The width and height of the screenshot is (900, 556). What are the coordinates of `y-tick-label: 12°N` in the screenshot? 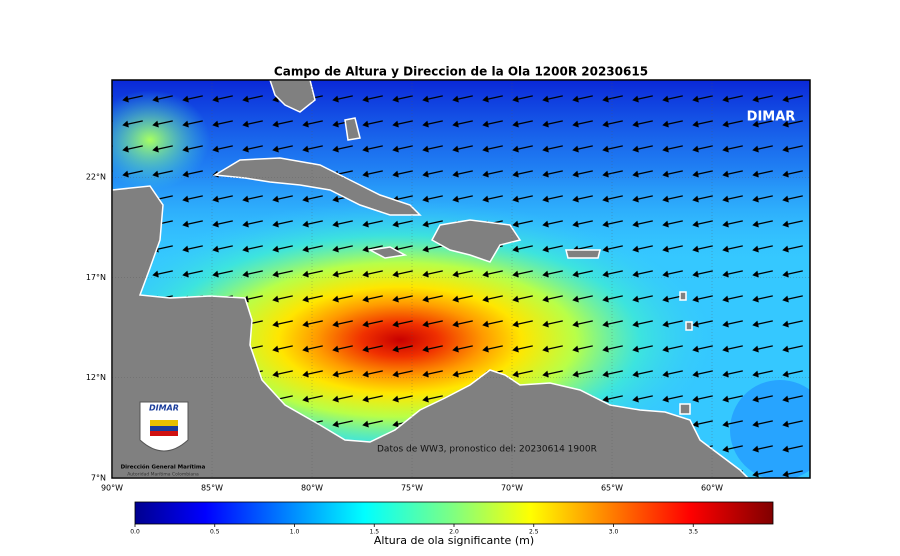 It's located at (96, 377).